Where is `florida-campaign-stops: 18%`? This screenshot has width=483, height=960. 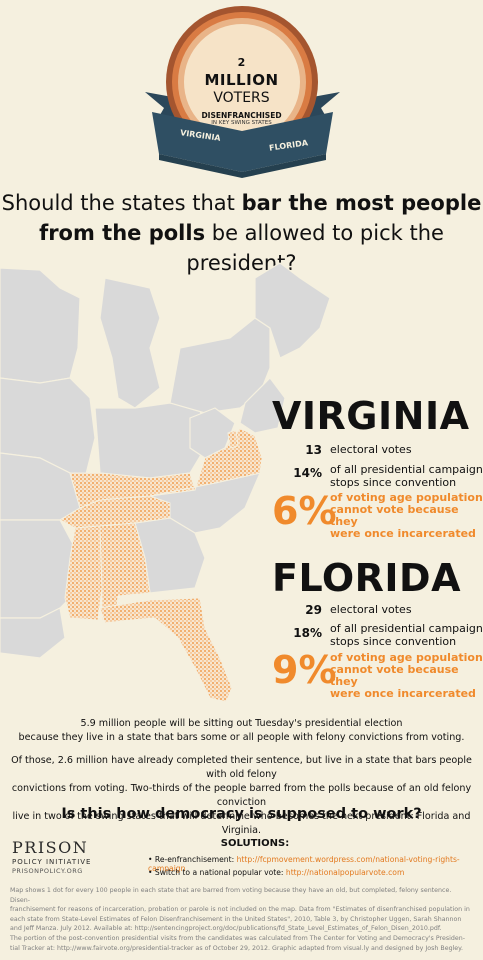 florida-campaign-stops: 18% is located at coordinates (307, 633).